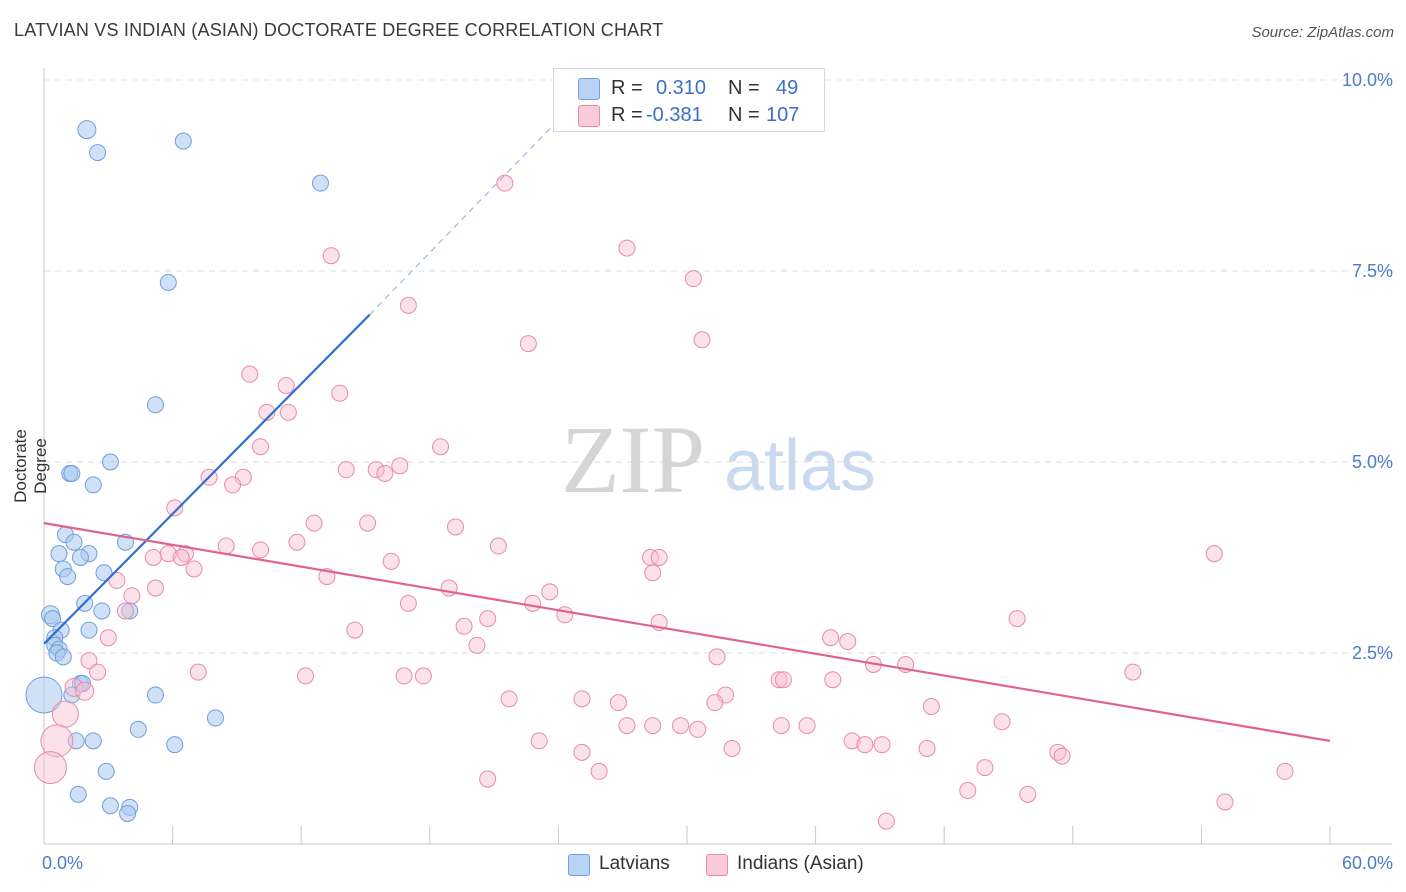 The image size is (1406, 892). I want to click on watermark-atlas: atlas, so click(800, 466).